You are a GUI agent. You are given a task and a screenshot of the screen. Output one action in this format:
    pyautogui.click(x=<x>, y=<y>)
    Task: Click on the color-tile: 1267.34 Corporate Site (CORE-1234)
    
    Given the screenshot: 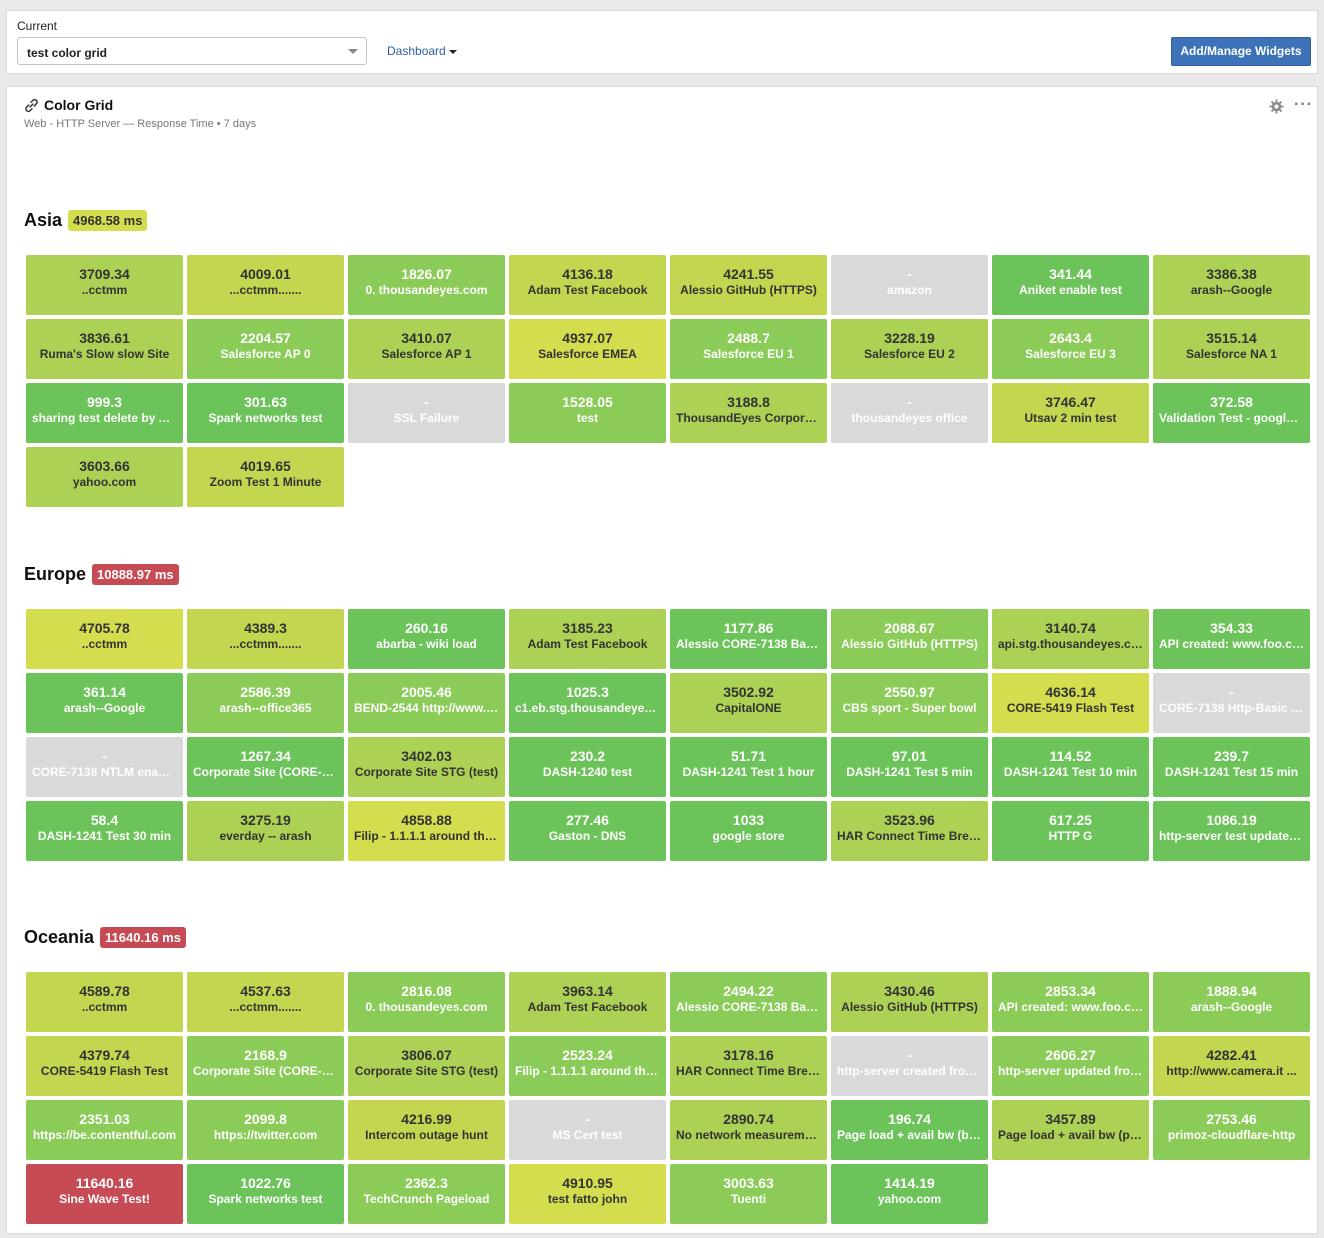 What is the action you would take?
    pyautogui.click(x=265, y=767)
    